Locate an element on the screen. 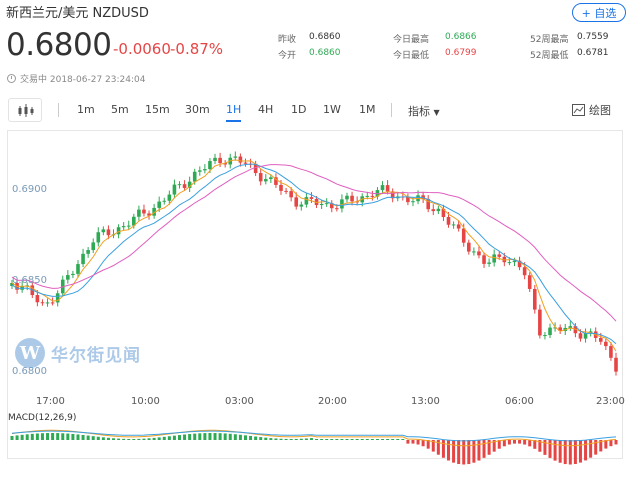 Image resolution: width=630 pixels, height=479 pixels. x-tick-label: 13:00 is located at coordinates (425, 401).